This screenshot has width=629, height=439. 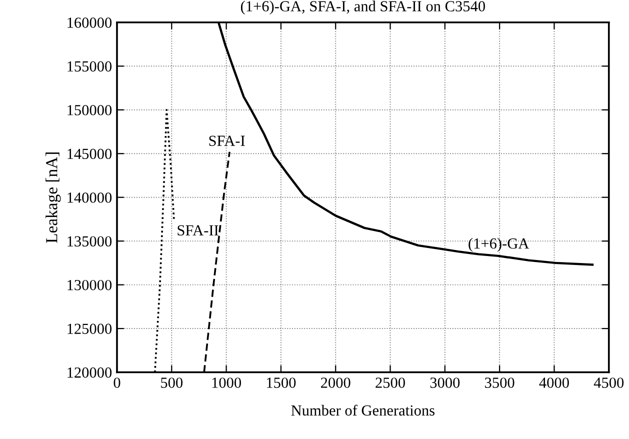 What do you see at coordinates (90, 372) in the screenshot?
I see `y-tick-label: 120000` at bounding box center [90, 372].